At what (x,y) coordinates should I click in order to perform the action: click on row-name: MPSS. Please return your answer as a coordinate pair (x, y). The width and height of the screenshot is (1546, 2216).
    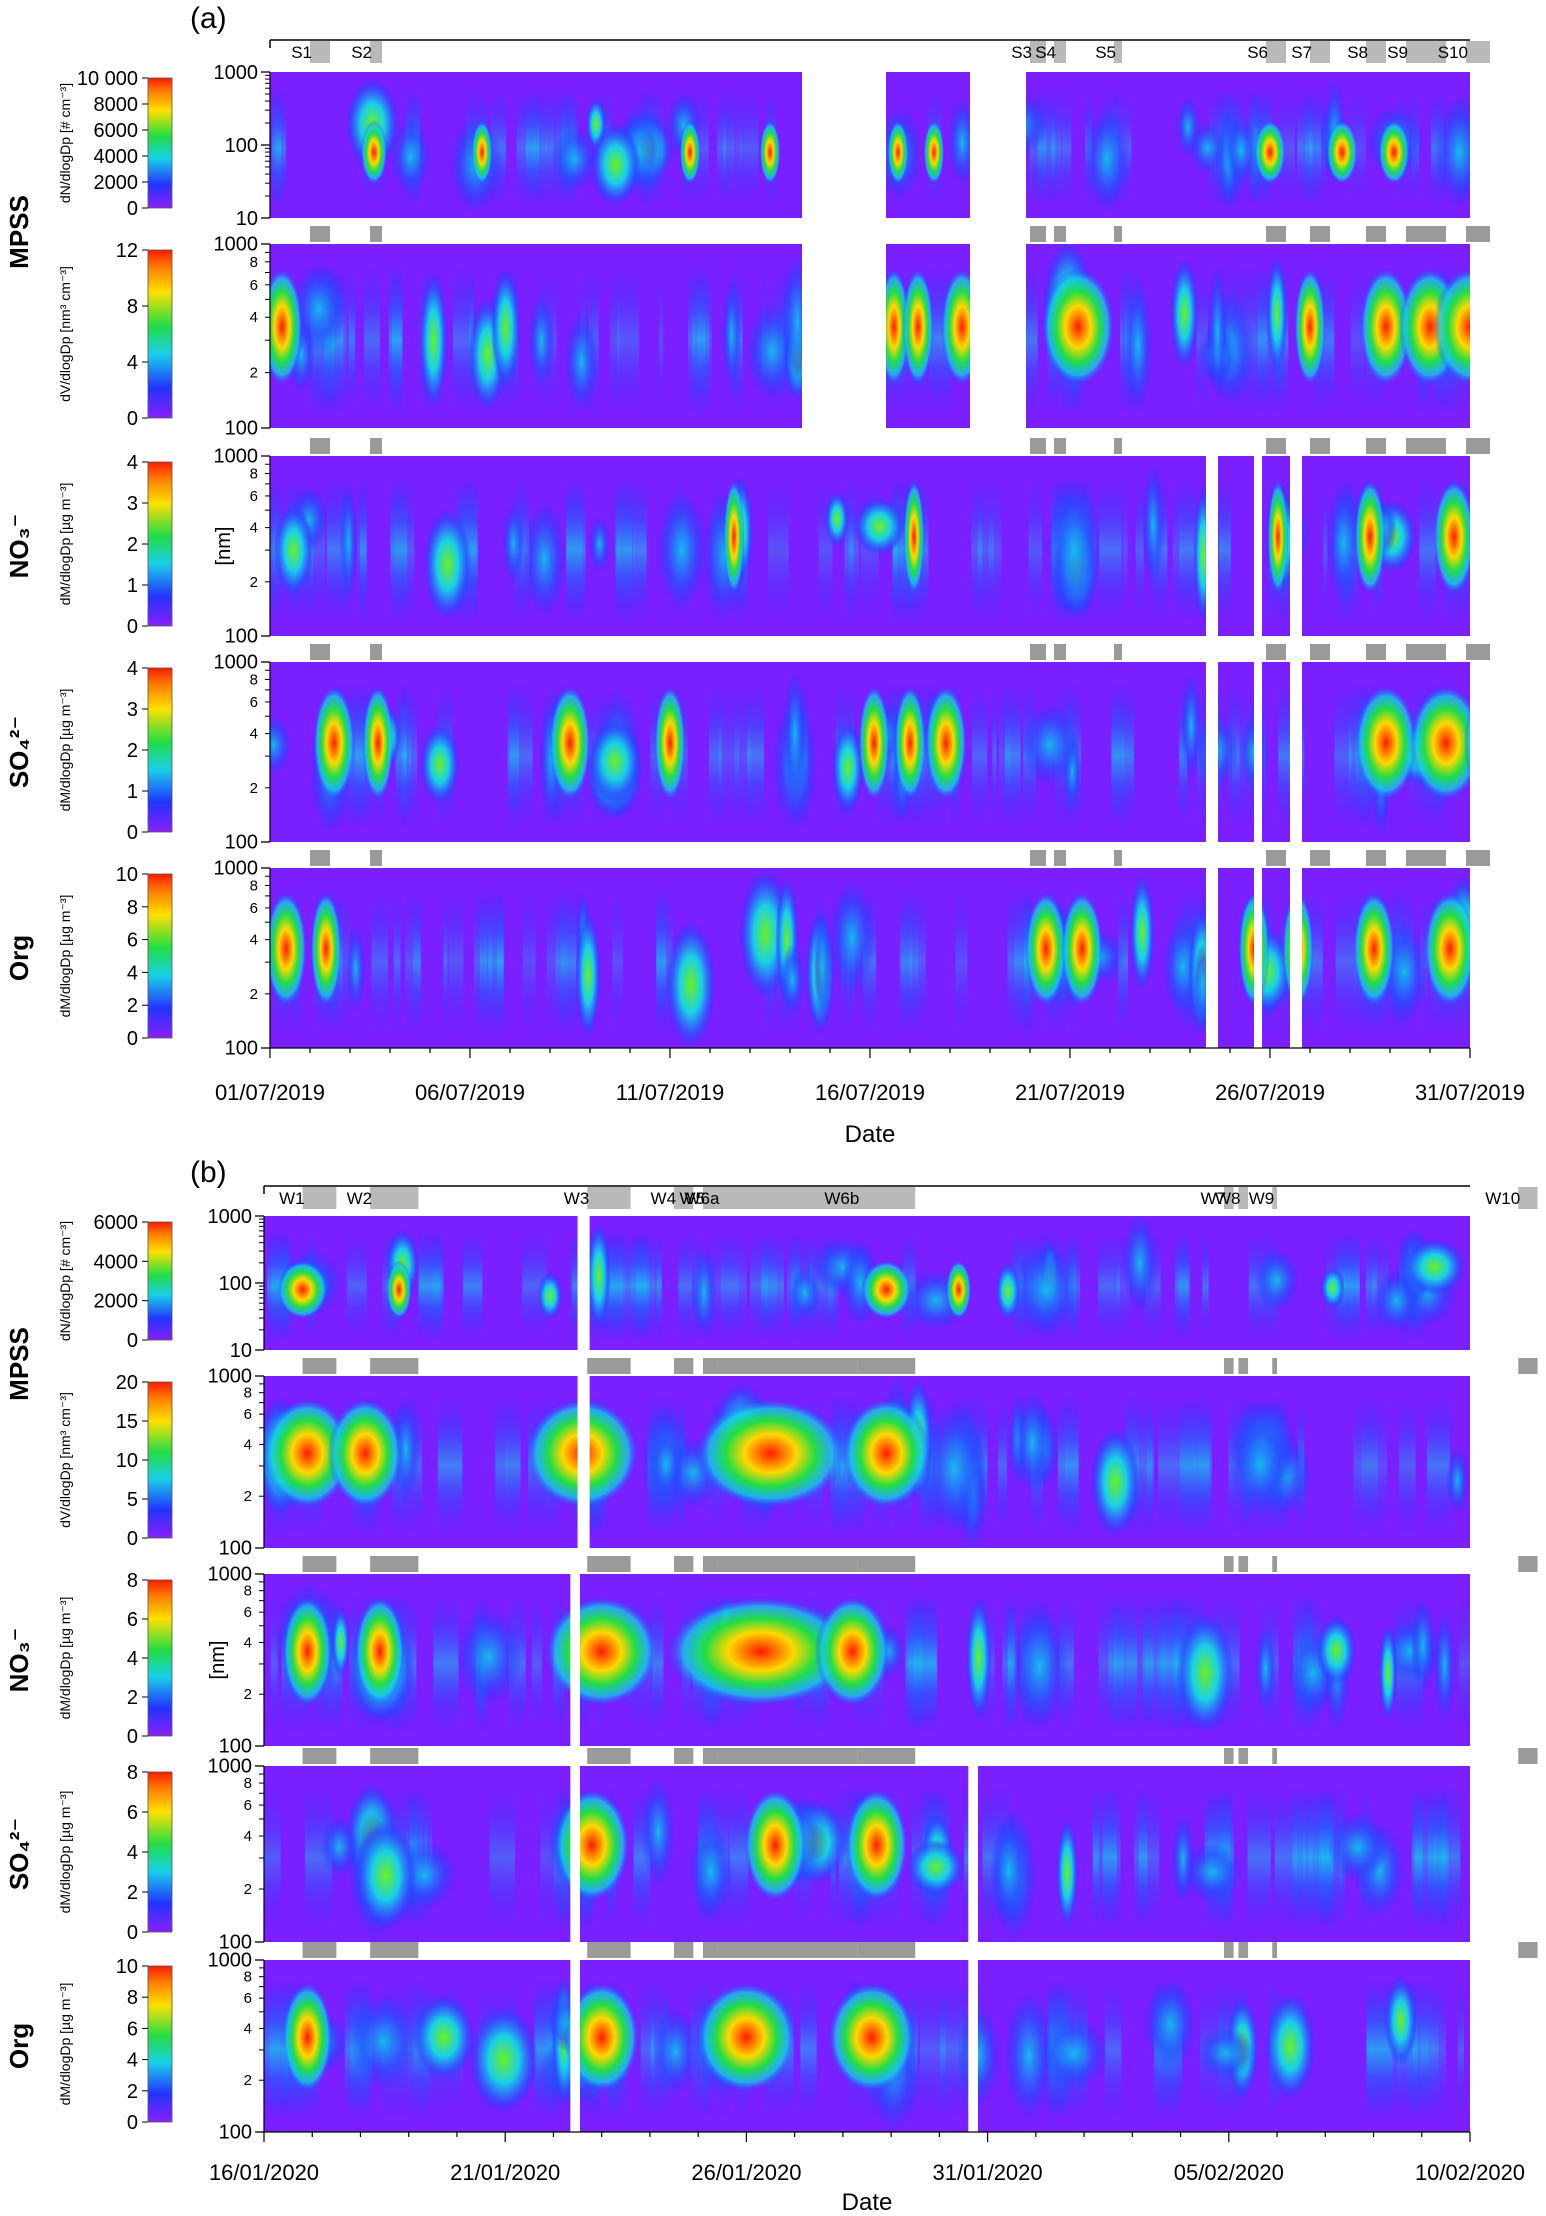
    Looking at the image, I should click on (19, 1364).